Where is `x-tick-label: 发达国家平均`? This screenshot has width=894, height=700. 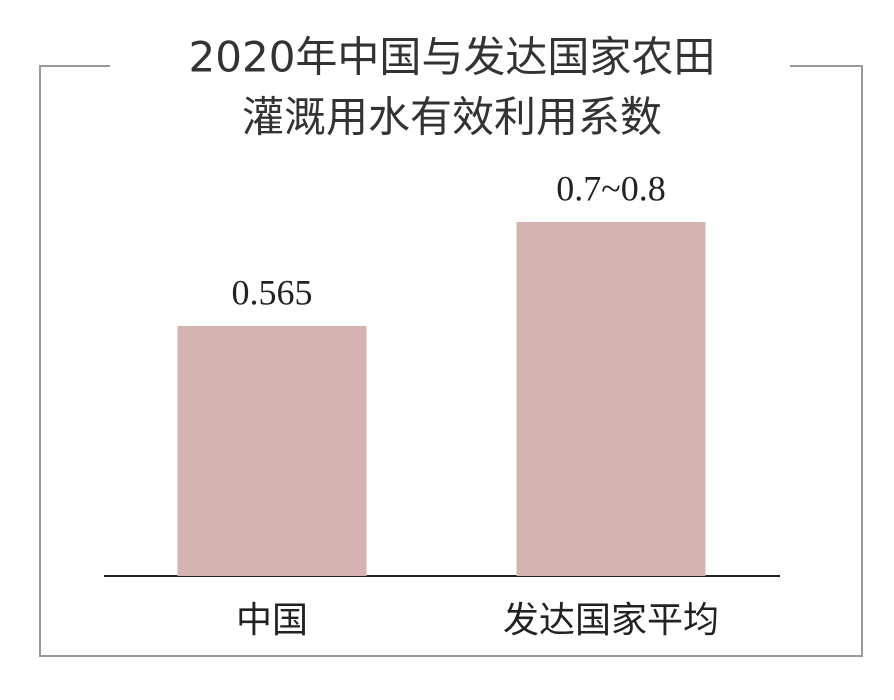 x-tick-label: 发达国家平均 is located at coordinates (611, 620).